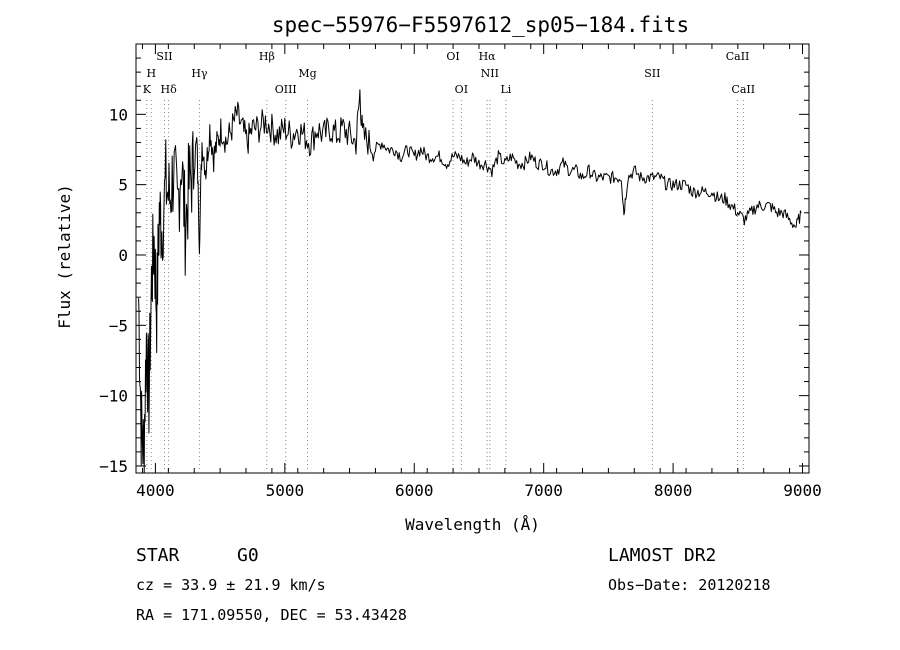  What do you see at coordinates (123, 255) in the screenshot?
I see `y-tick-label: 0` at bounding box center [123, 255].